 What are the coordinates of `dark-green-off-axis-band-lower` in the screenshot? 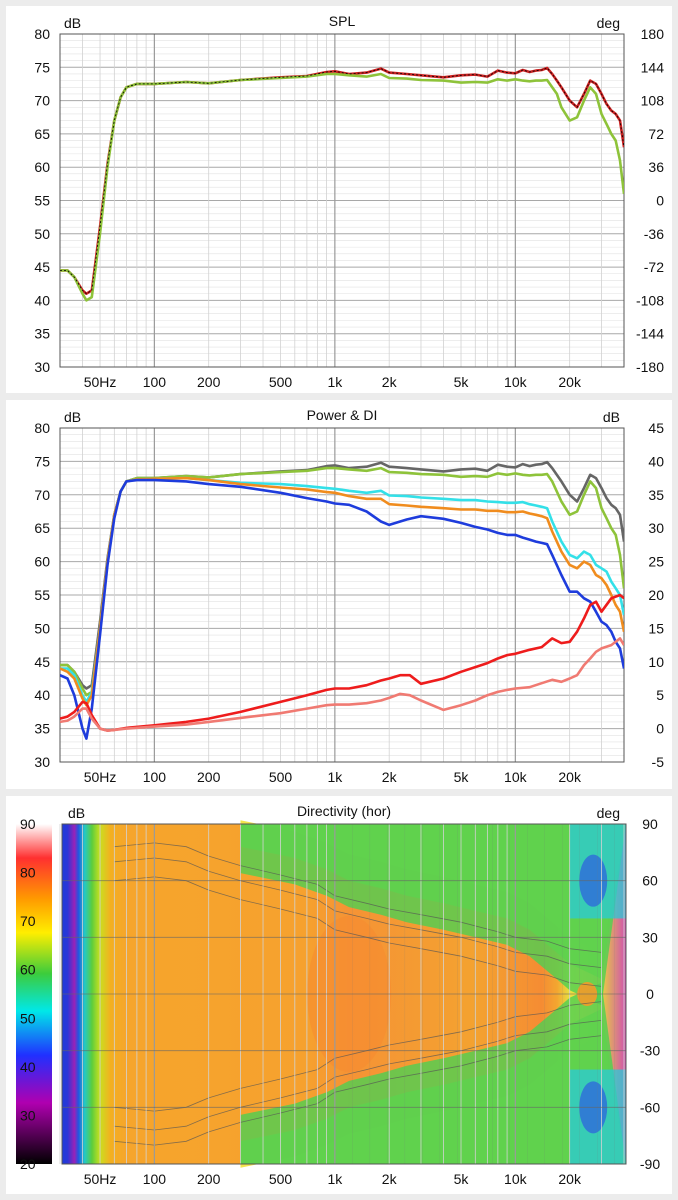 It's located at (433, 1073).